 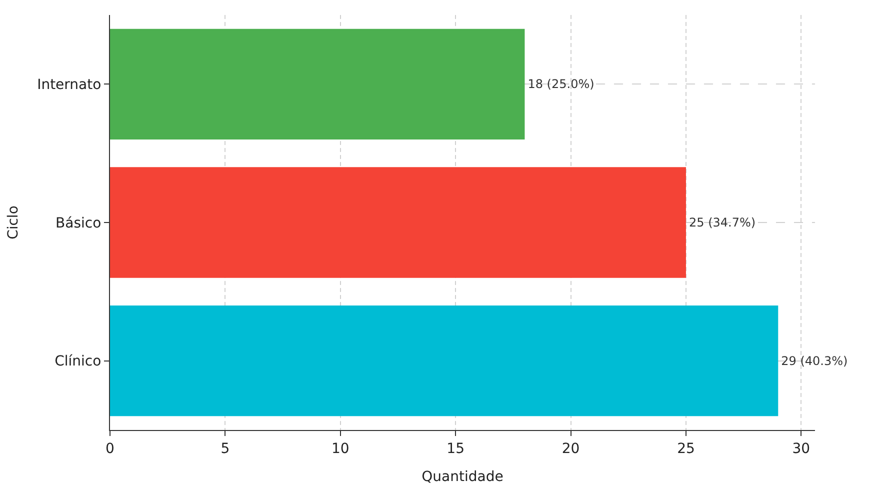 I want to click on x-tick-label: 10, so click(x=340, y=448).